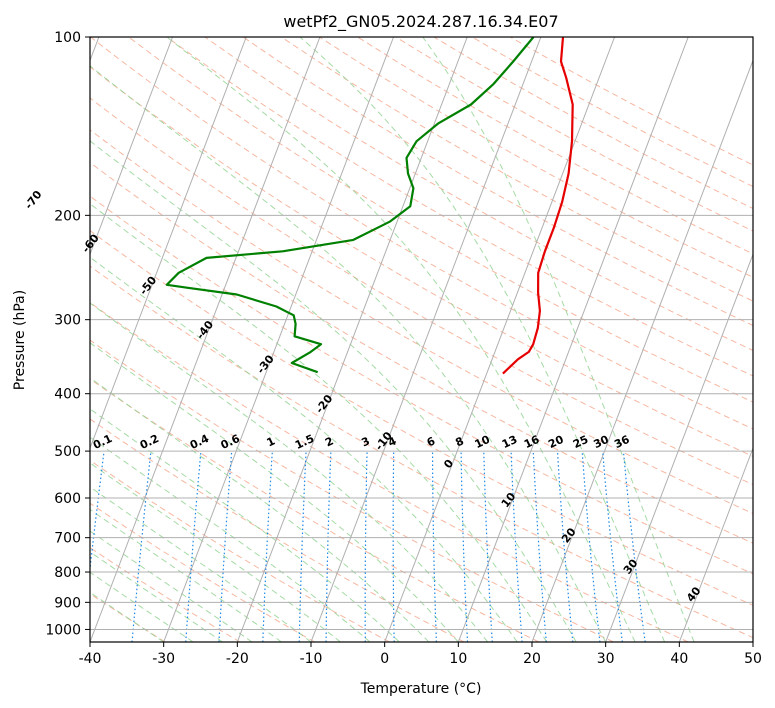 Image resolution: width=775 pixels, height=708 pixels. What do you see at coordinates (580, 442) in the screenshot?
I see `mixing-ratio-label: 25` at bounding box center [580, 442].